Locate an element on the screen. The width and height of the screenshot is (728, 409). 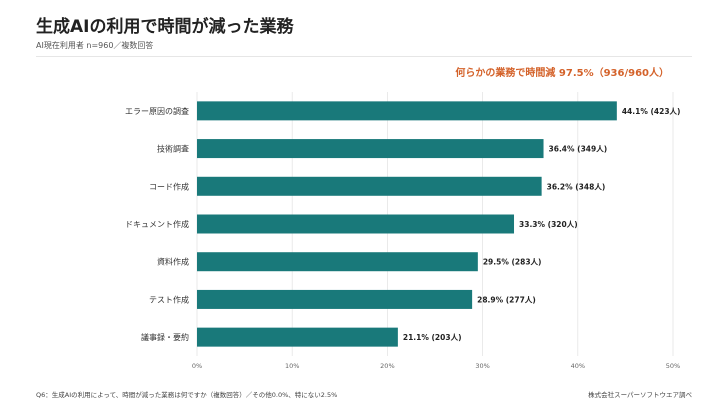
x-tick-label: 30% is located at coordinates (482, 366).